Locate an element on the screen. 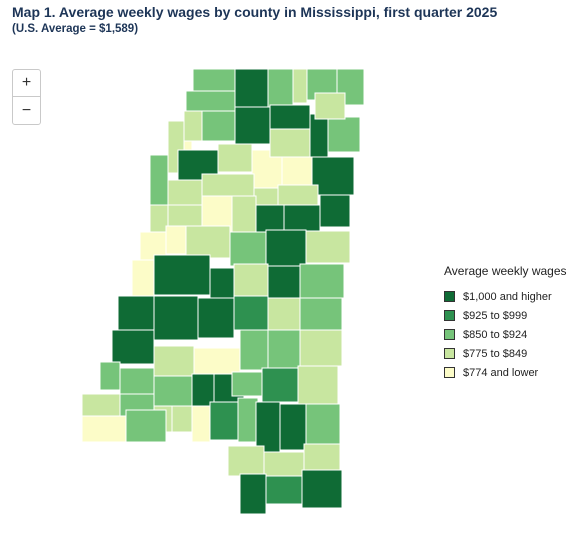 The height and width of the screenshot is (538, 587). map-subtitle: (U.S. Average = $1,589) is located at coordinates (75, 29).